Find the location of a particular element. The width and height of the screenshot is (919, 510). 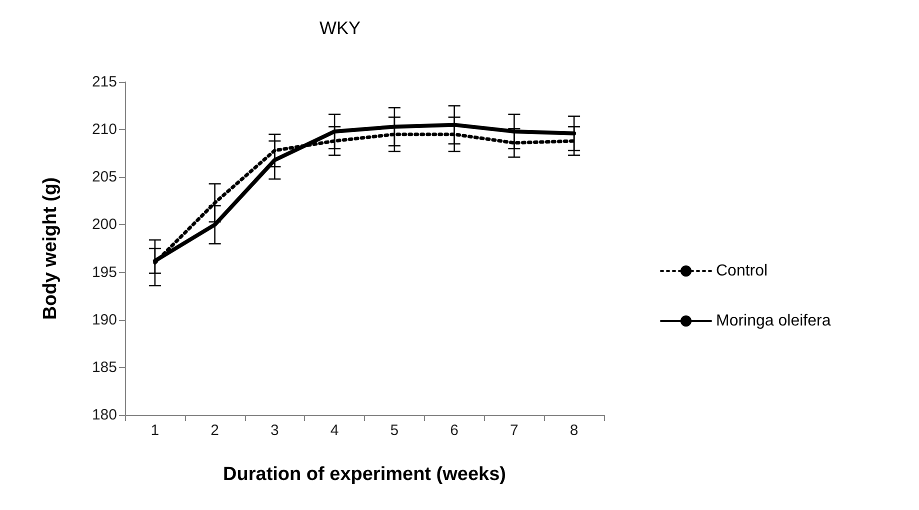

x-tick-label: 4 is located at coordinates (334, 430).